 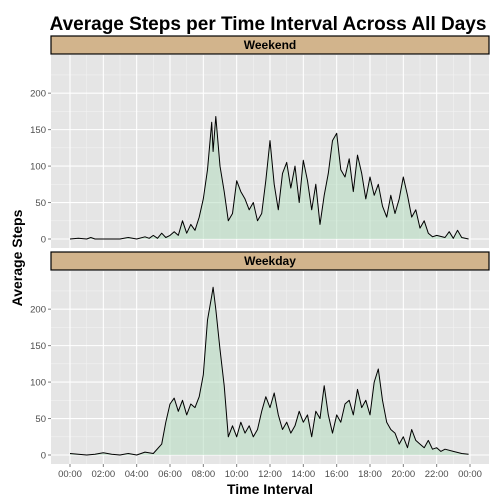 What do you see at coordinates (203, 474) in the screenshot?
I see `x-tick-label: 08:00` at bounding box center [203, 474].